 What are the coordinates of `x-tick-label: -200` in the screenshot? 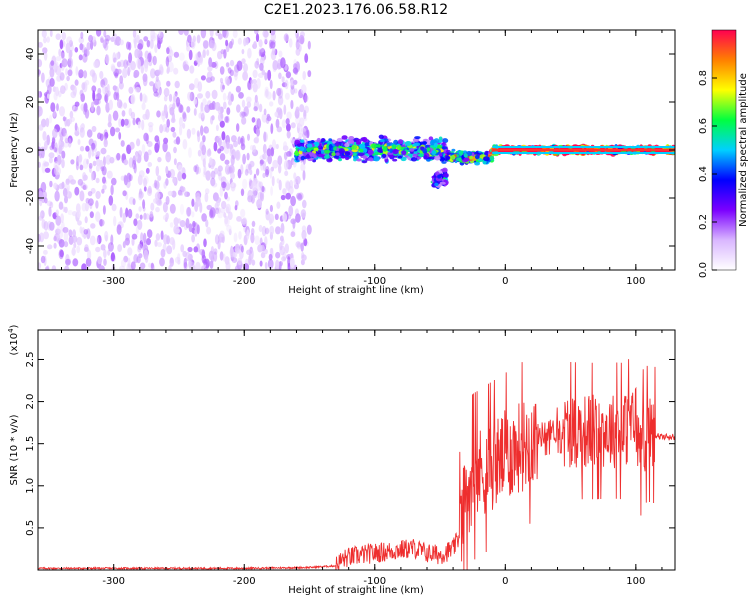 It's located at (244, 581).